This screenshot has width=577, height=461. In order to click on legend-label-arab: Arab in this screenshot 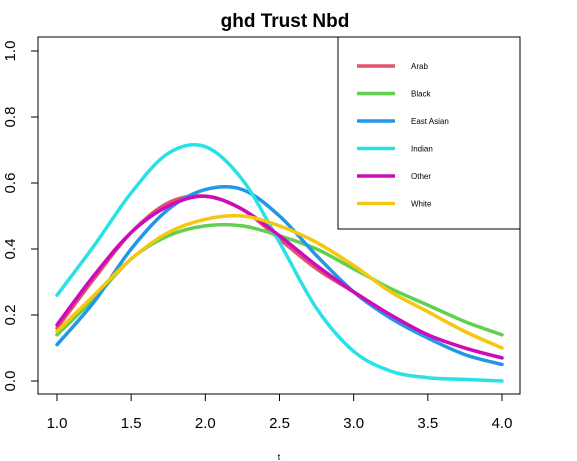, I will do `click(419, 66)`.